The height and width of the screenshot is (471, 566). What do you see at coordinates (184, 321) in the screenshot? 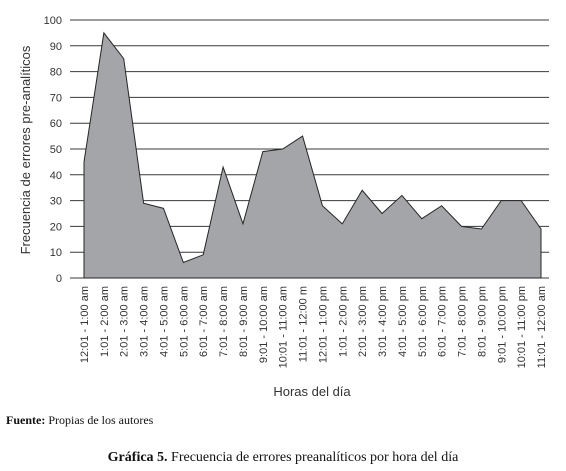
I see `x-tick-label: 5:01 - 6:00 am` at bounding box center [184, 321].